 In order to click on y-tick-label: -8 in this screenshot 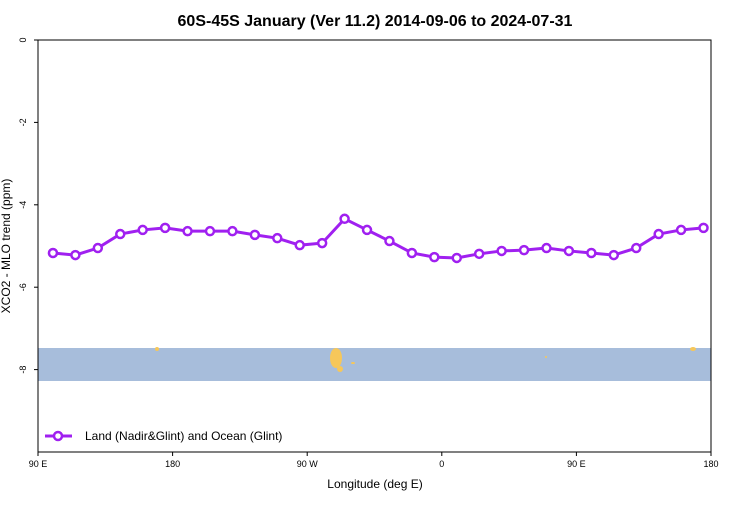, I will do `click(23, 370)`.